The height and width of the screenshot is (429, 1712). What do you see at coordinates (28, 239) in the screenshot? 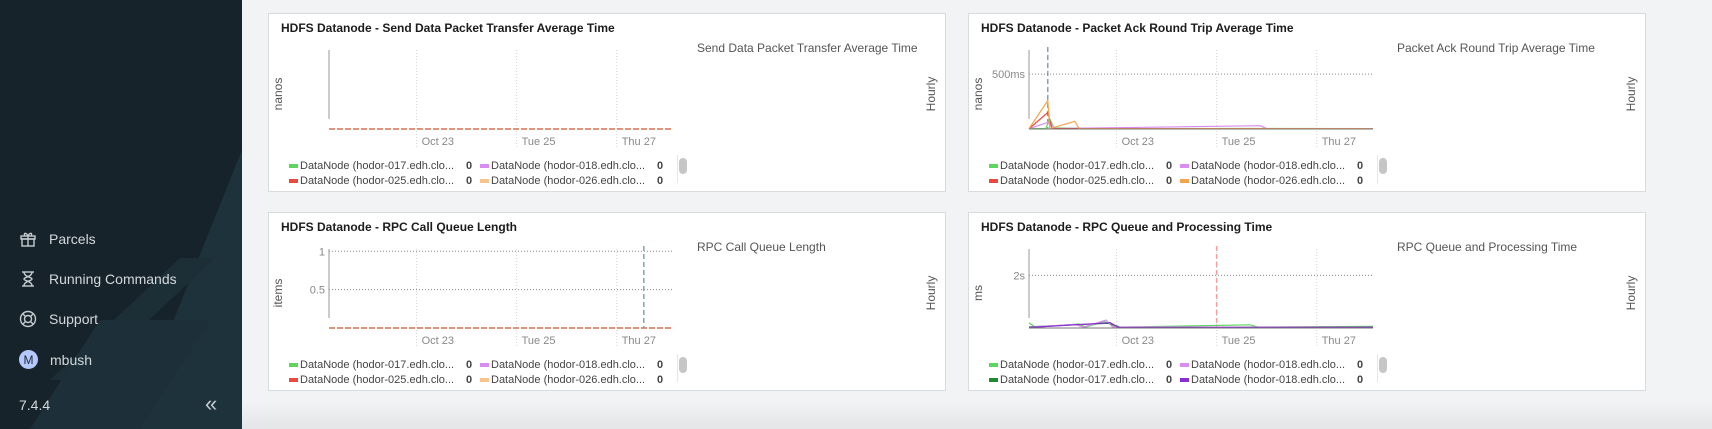
I see `gift-icon` at bounding box center [28, 239].